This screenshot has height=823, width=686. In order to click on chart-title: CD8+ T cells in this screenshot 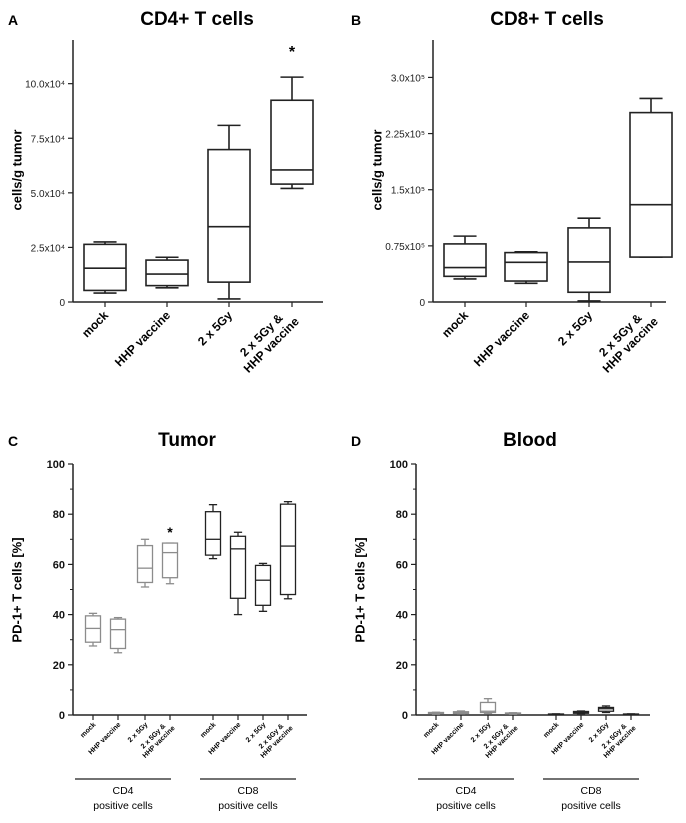, I will do `click(547, 19)`.